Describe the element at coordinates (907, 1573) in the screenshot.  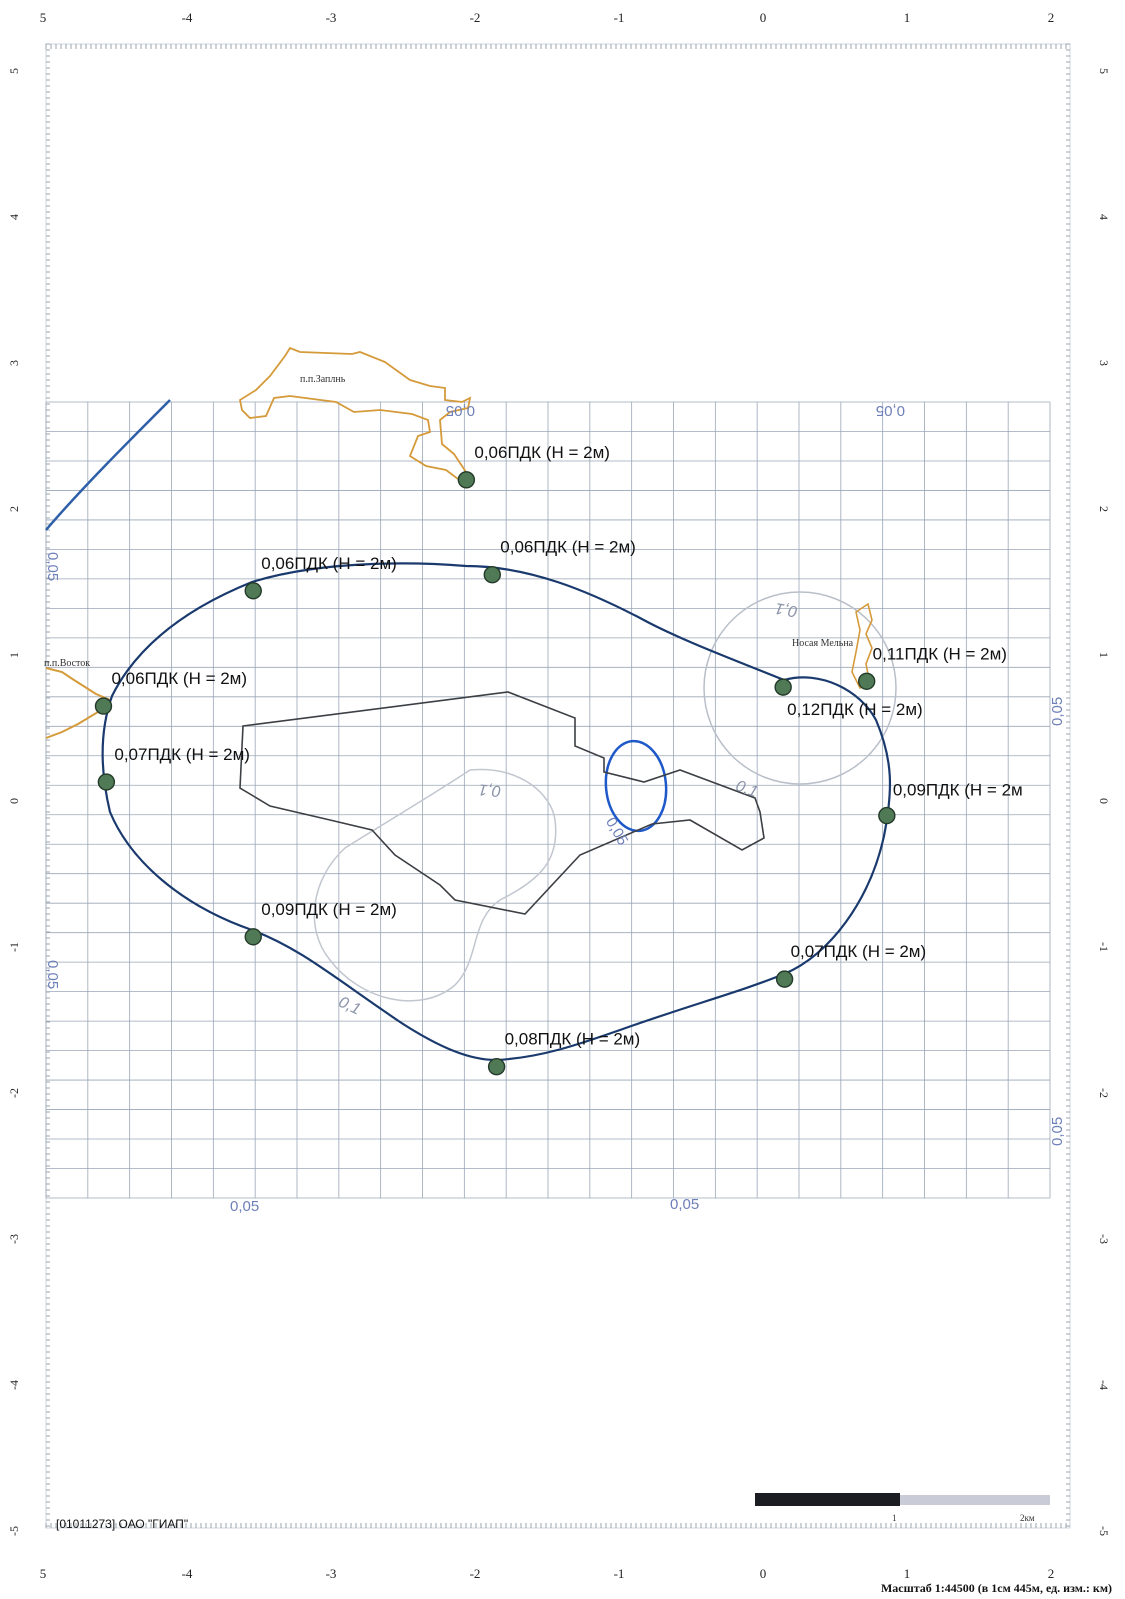
I see `axis-x-bottom-label: 1` at that location.